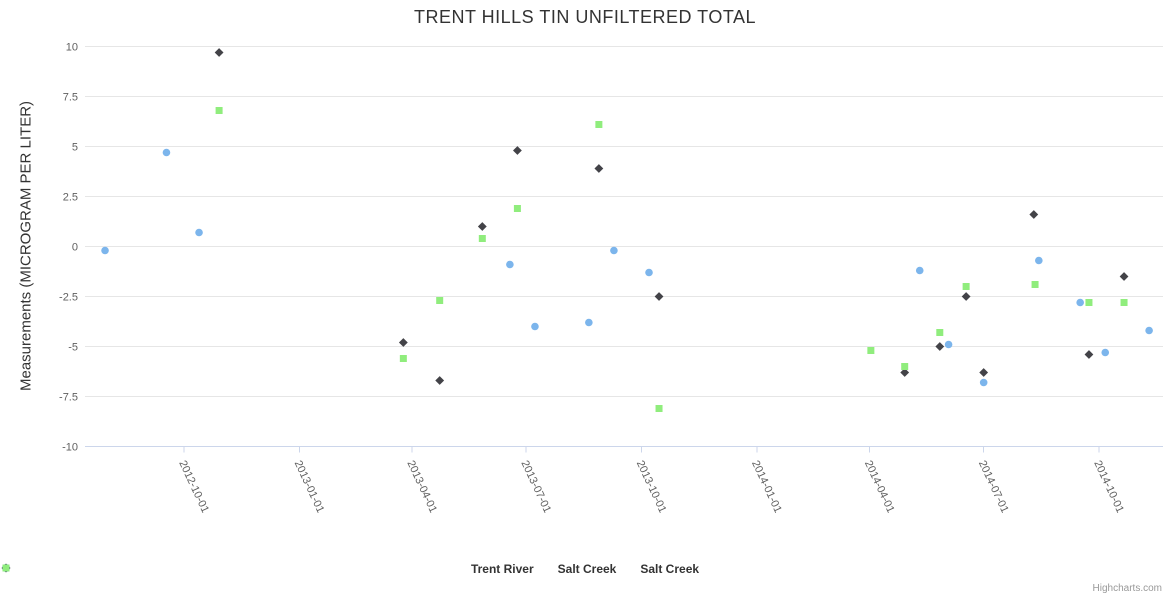 This screenshot has width=1170, height=600. Describe the element at coordinates (68, 398) in the screenshot. I see `y-axis-tick-label: -7.5` at that location.